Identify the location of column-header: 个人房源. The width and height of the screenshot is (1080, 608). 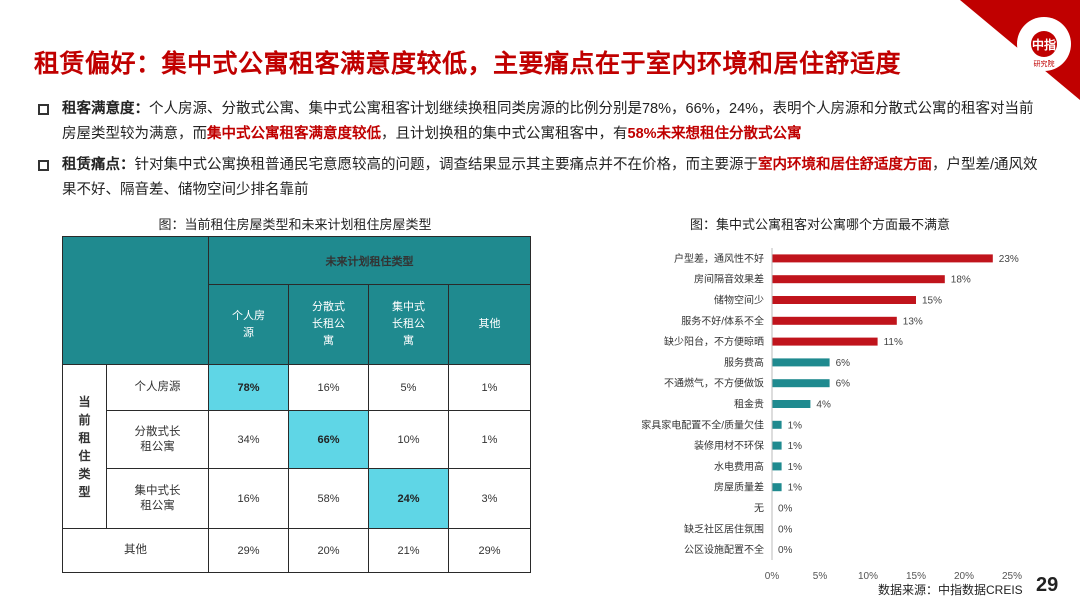
(248, 324).